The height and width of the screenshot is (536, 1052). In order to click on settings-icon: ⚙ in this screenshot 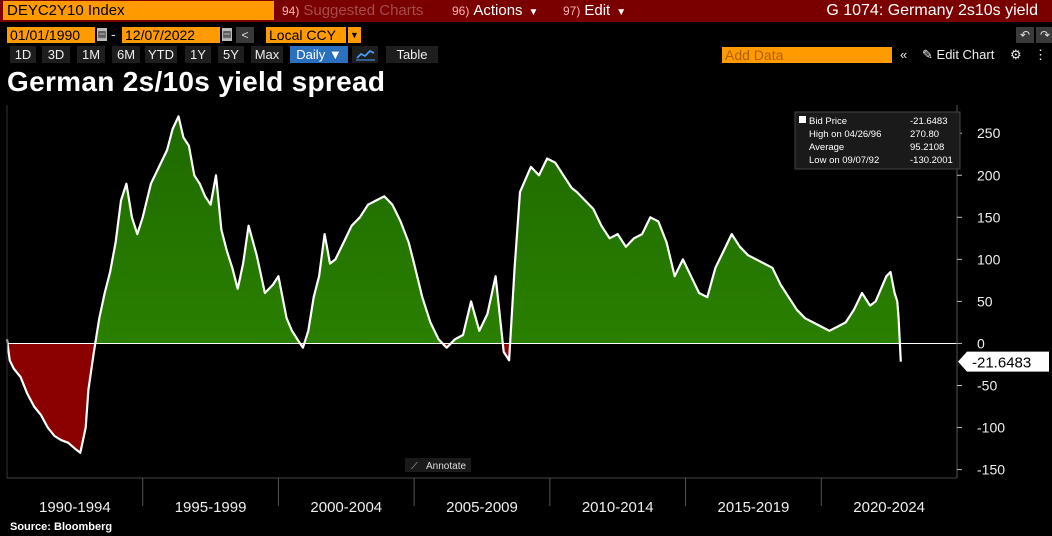, I will do `click(1016, 54)`.